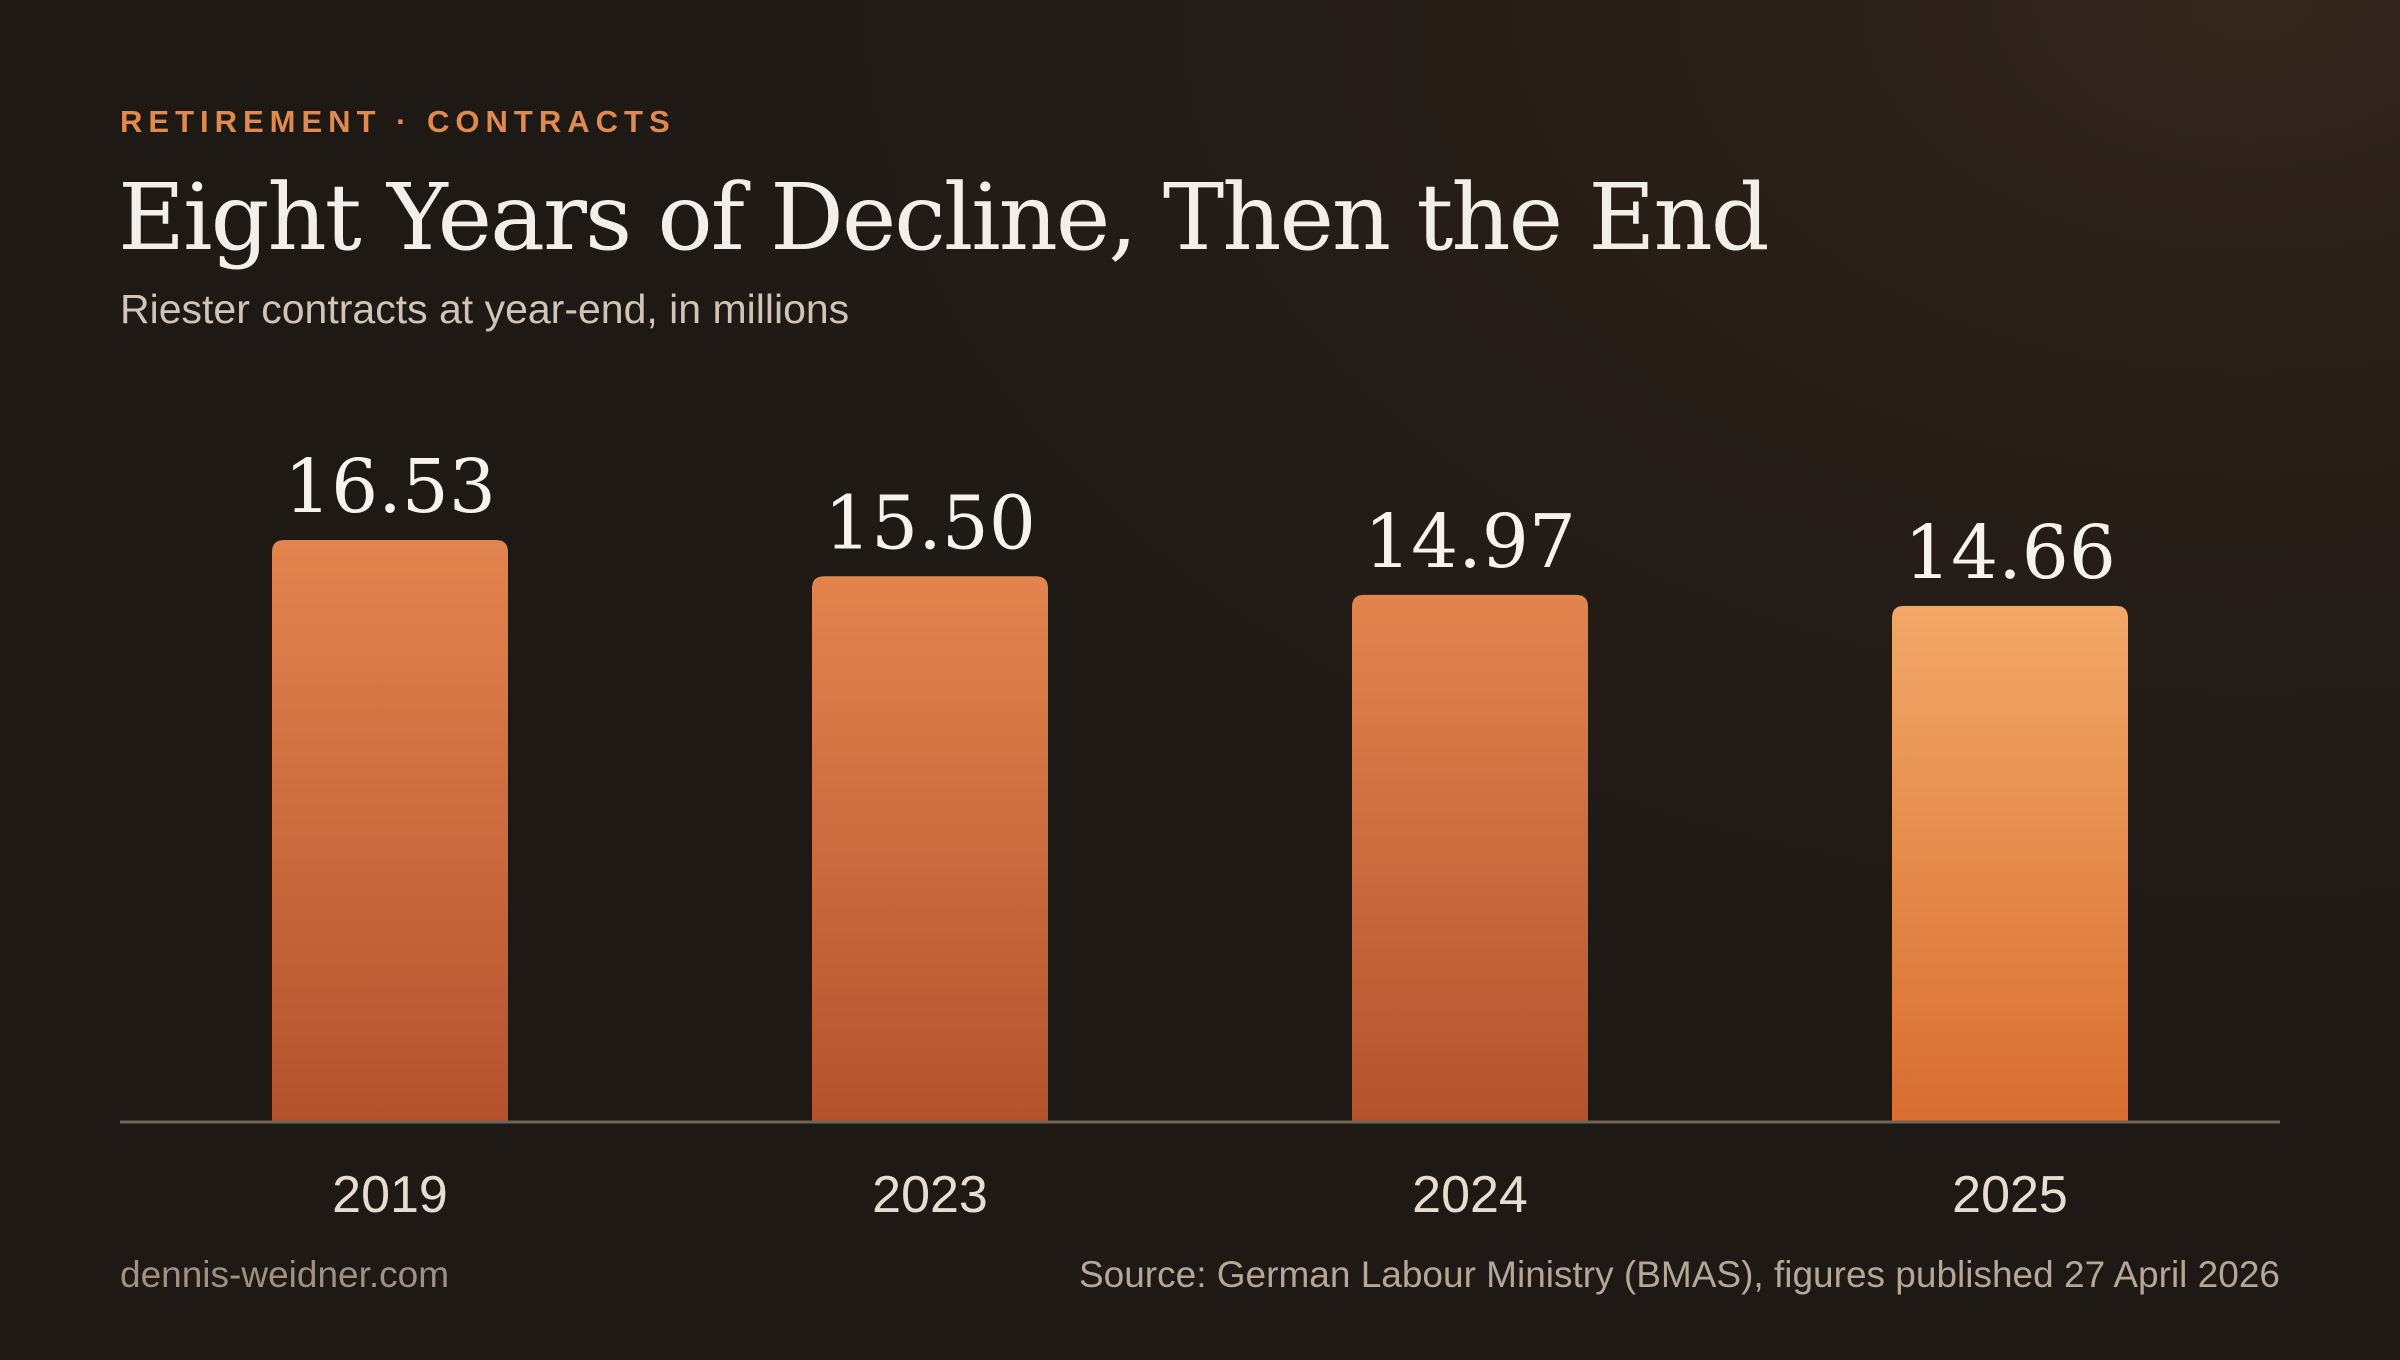 This screenshot has height=1360, width=2400. What do you see at coordinates (390, 487) in the screenshot?
I see `value-label-2019: 16.53` at bounding box center [390, 487].